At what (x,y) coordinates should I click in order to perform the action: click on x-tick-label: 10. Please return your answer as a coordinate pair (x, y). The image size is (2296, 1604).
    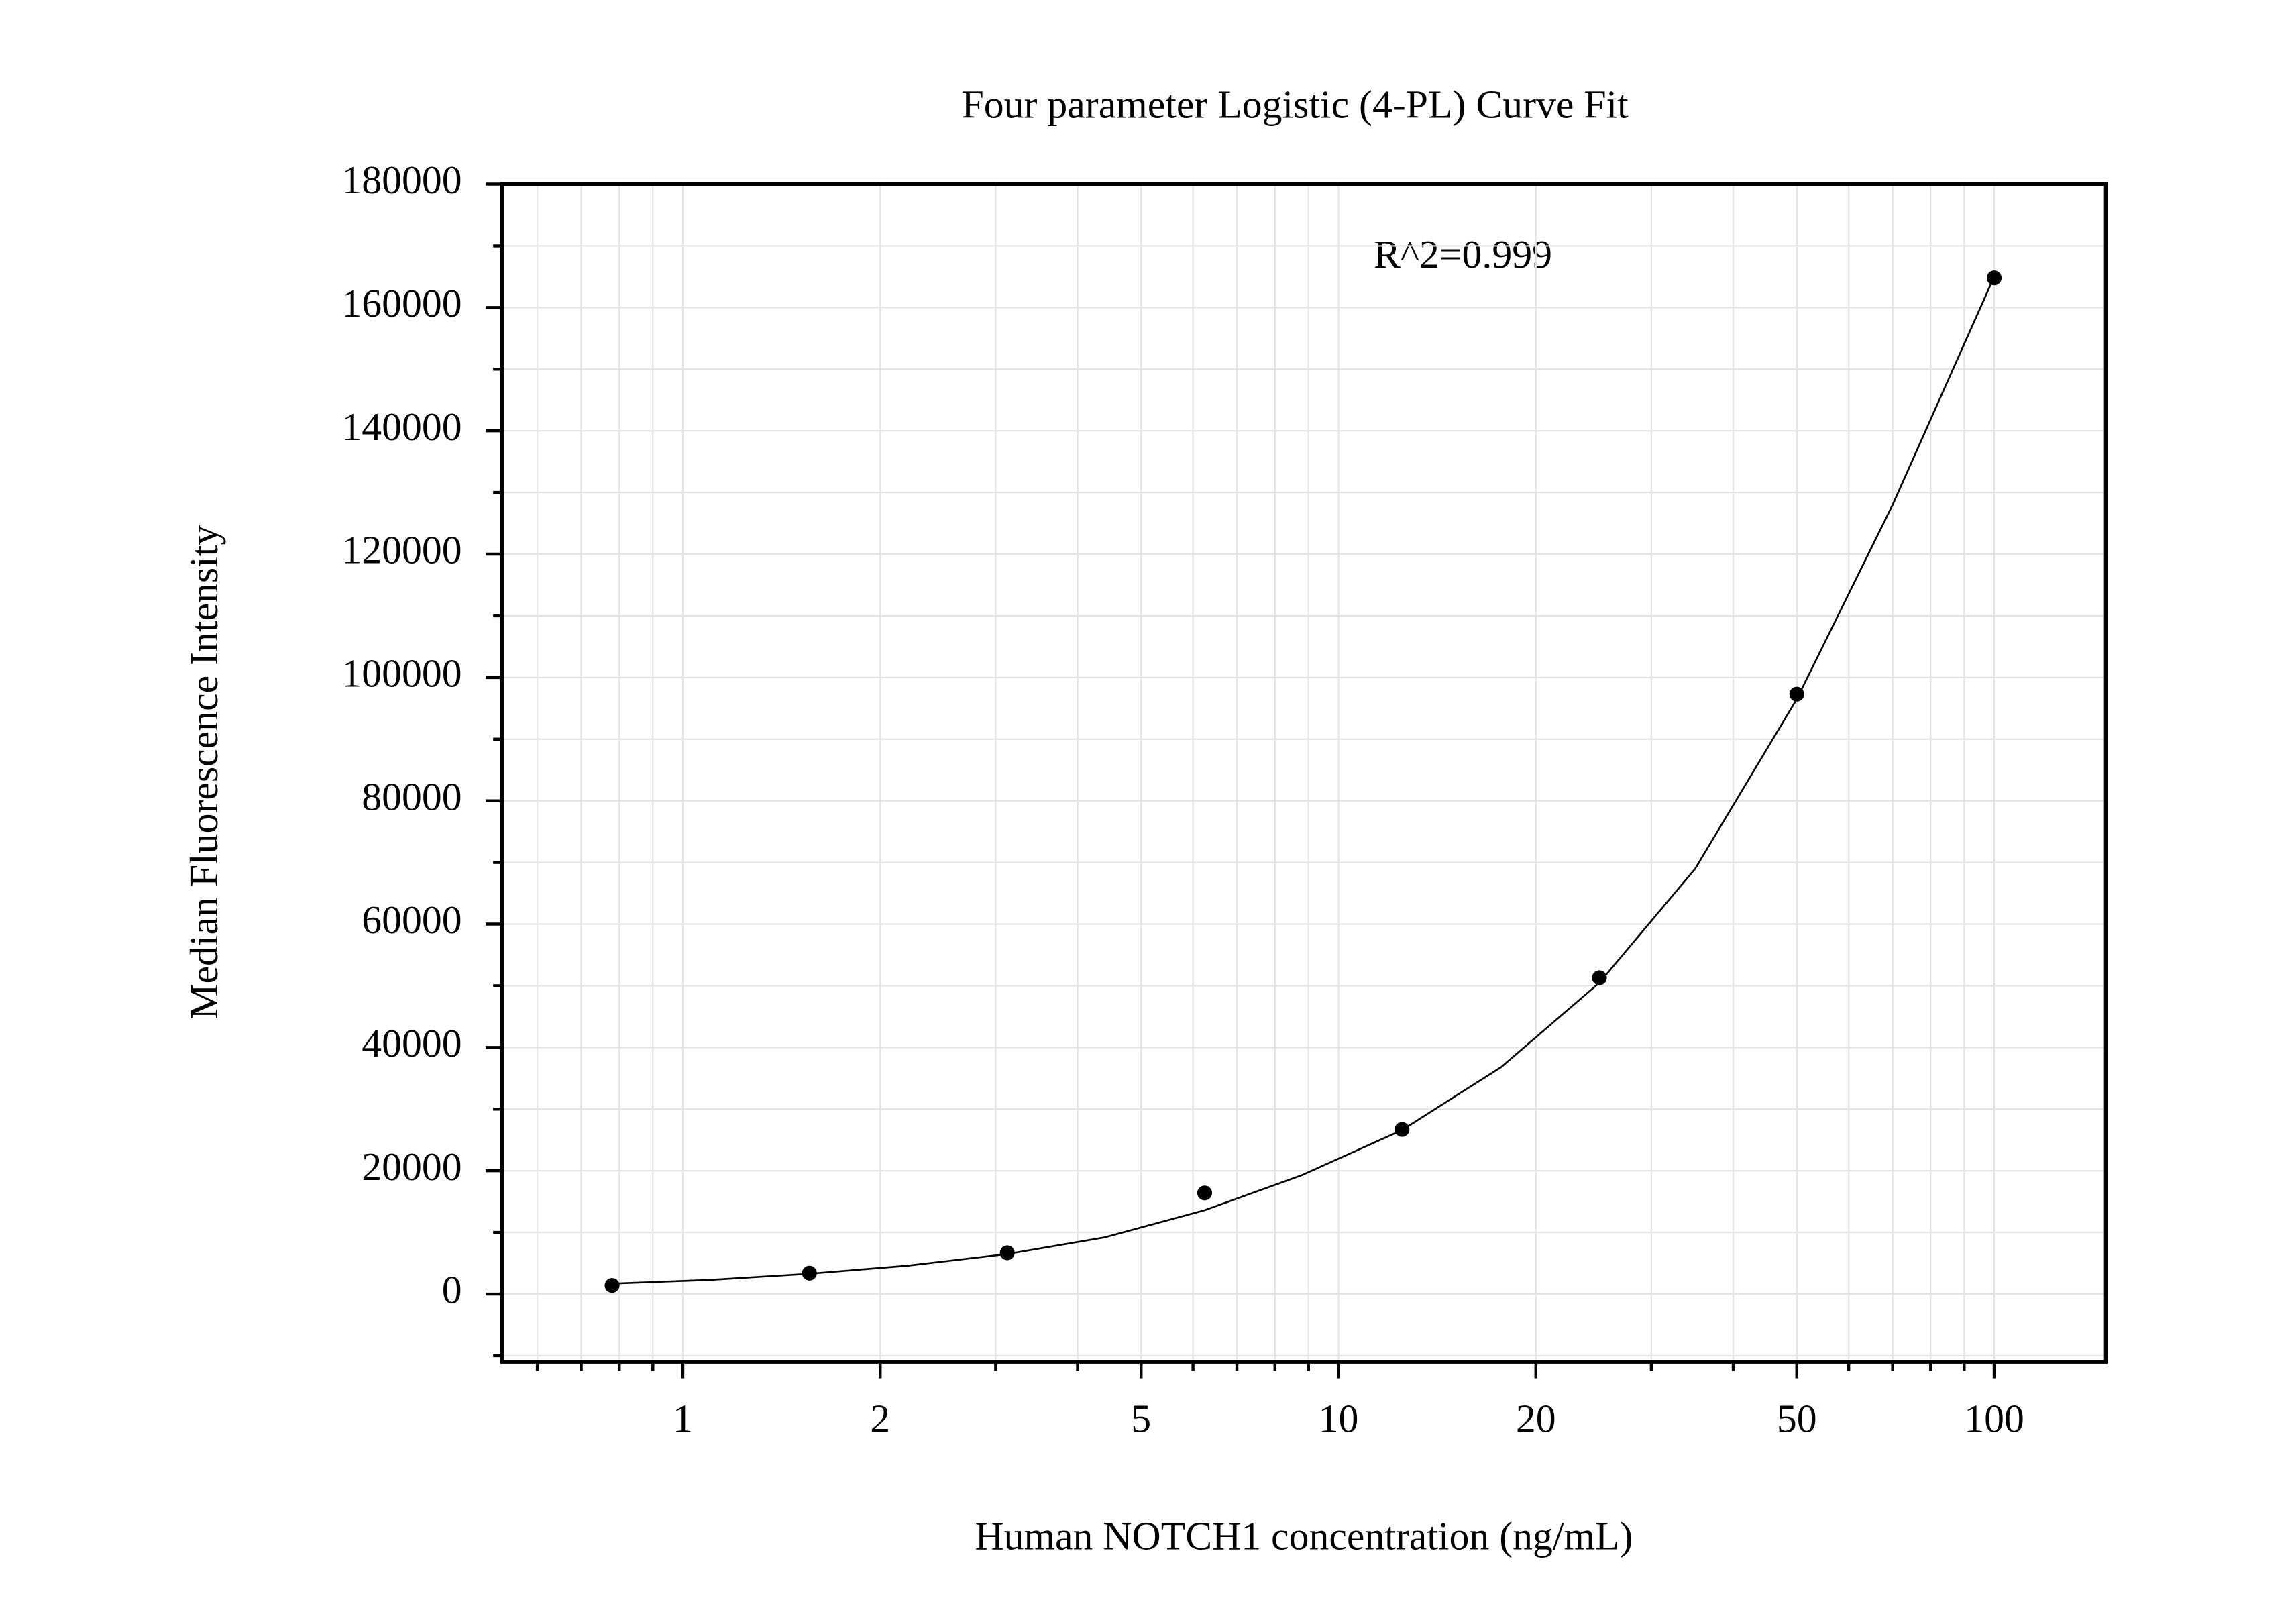
    Looking at the image, I should click on (1339, 1419).